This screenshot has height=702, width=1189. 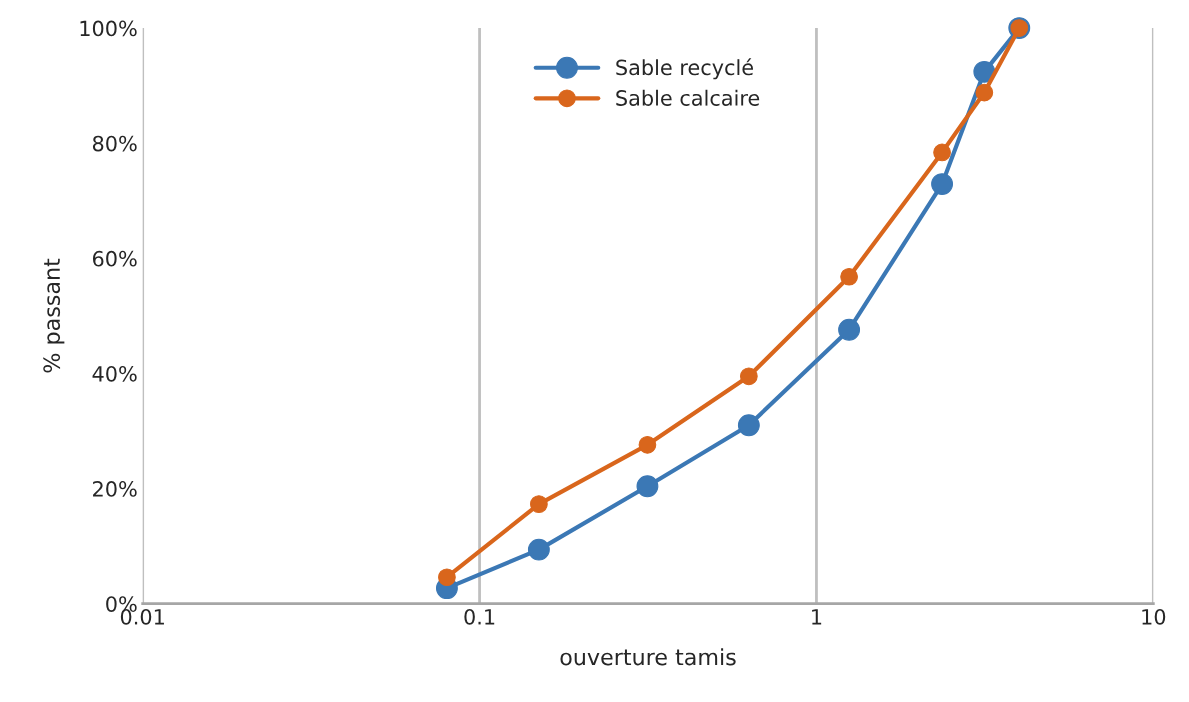 What do you see at coordinates (114, 143) in the screenshot?
I see `y-tick-label: 80%` at bounding box center [114, 143].